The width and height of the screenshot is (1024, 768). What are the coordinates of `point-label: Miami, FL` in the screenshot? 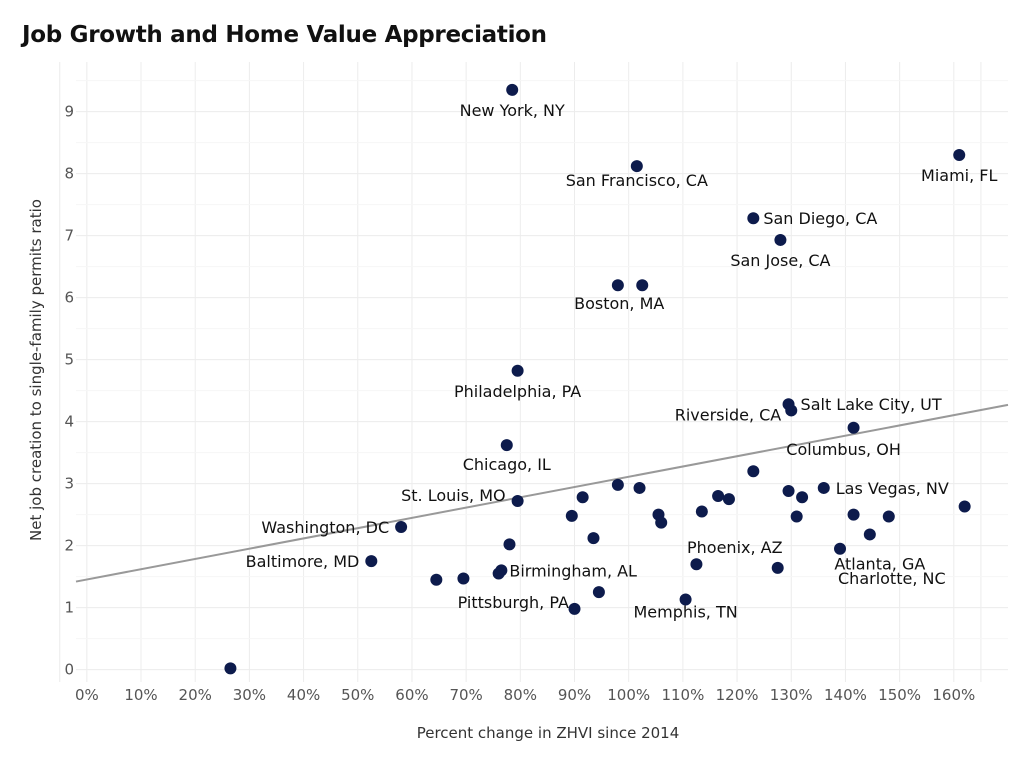 It's located at (959, 175).